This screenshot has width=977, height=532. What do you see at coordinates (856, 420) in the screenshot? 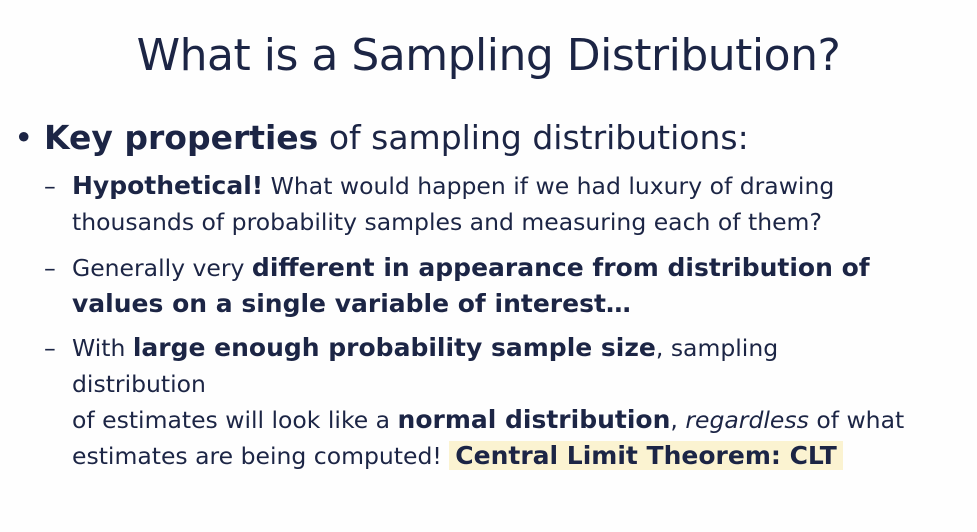
I see `text-run: of what` at bounding box center [856, 420].